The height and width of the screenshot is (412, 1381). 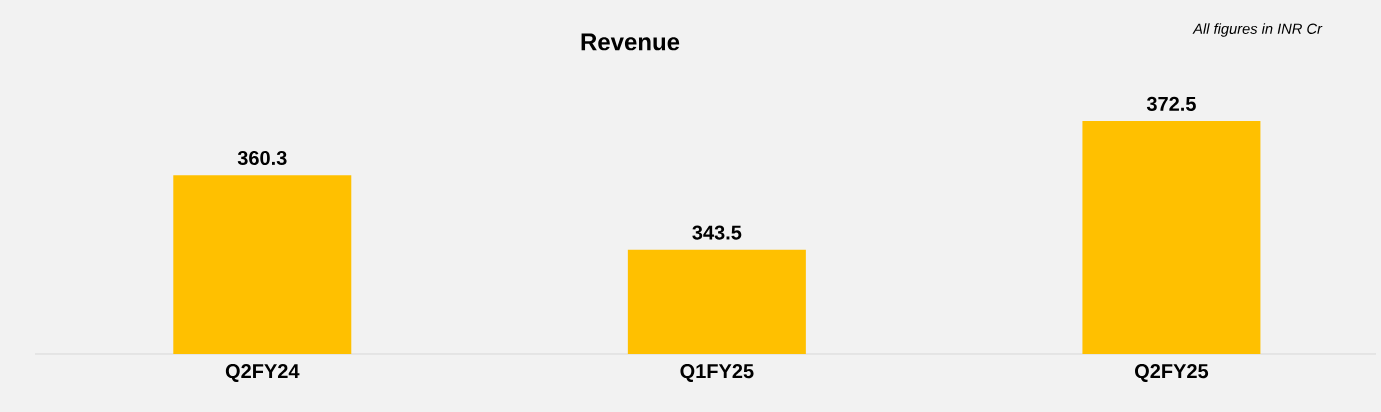 What do you see at coordinates (630, 42) in the screenshot?
I see `chart-title: Revenue` at bounding box center [630, 42].